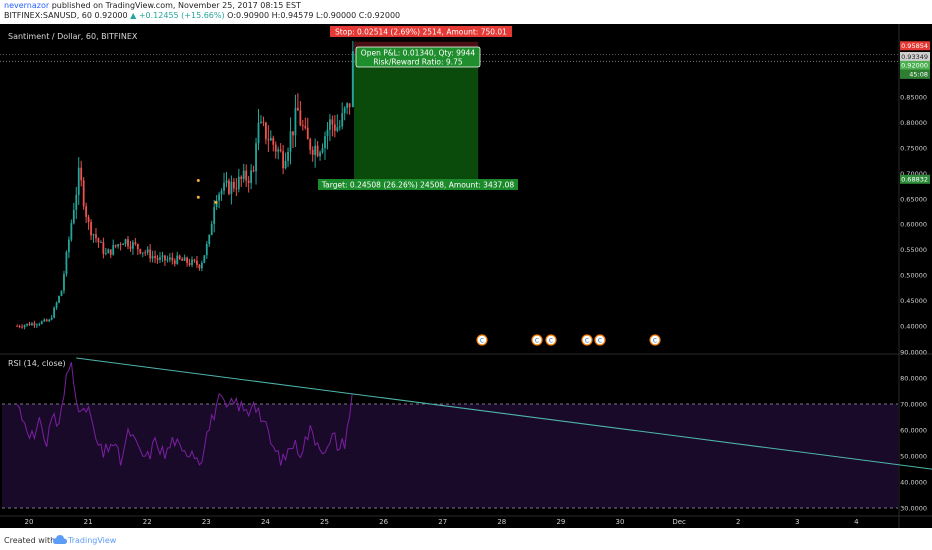  I want to click on last-price-badge-bg, so click(915, 65).